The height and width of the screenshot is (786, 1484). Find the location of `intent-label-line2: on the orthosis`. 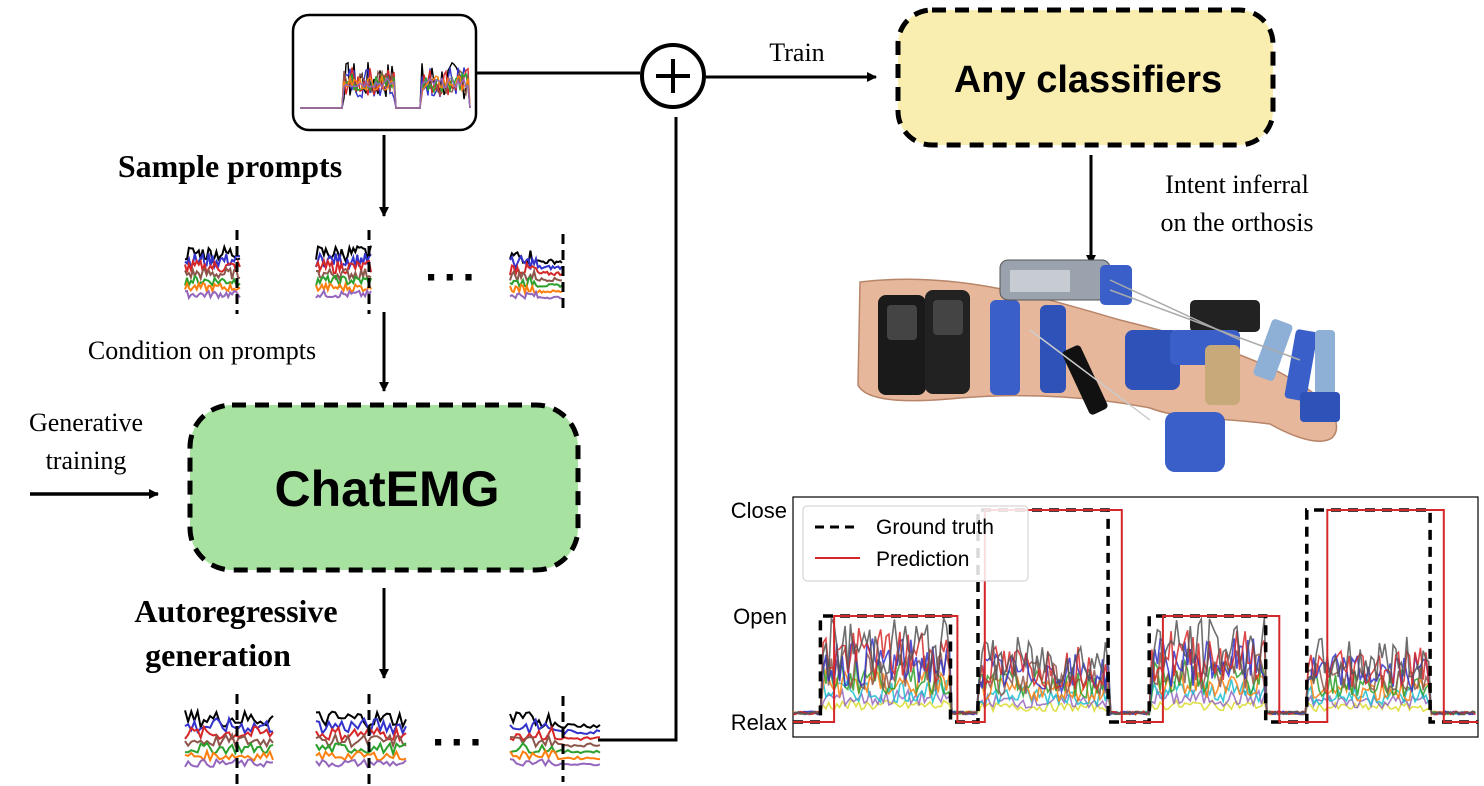

intent-label-line2: on the orthosis is located at coordinates (1236, 222).